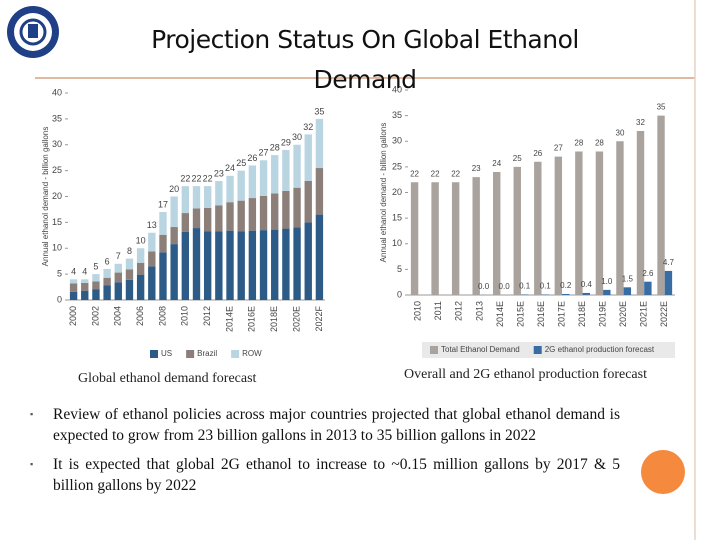 This screenshot has height=540, width=720. I want to click on x-tick-label: 2015E, so click(520, 314).